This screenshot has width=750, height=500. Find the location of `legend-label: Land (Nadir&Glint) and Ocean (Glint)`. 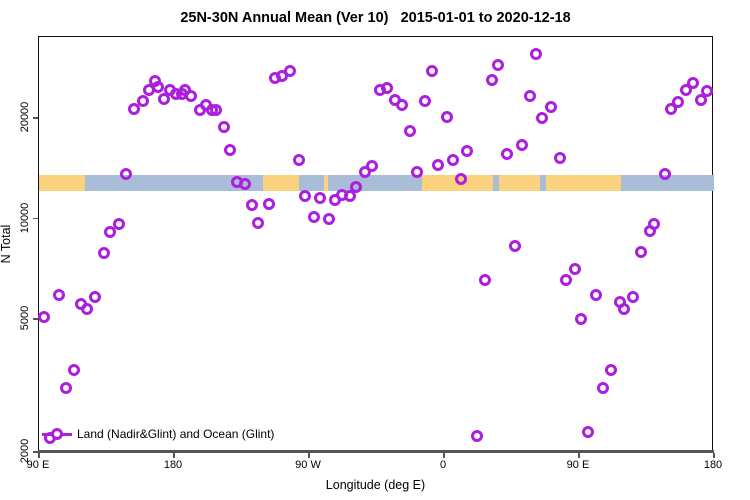

legend-label: Land (Nadir&Glint) and Ocean (Glint) is located at coordinates (176, 434).